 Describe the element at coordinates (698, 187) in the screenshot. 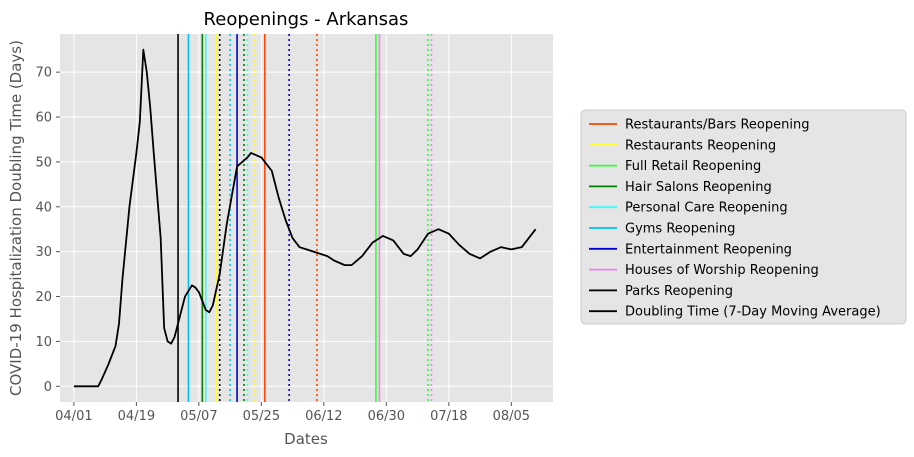

I see `legend-label: Hair Salons Reopening` at that location.